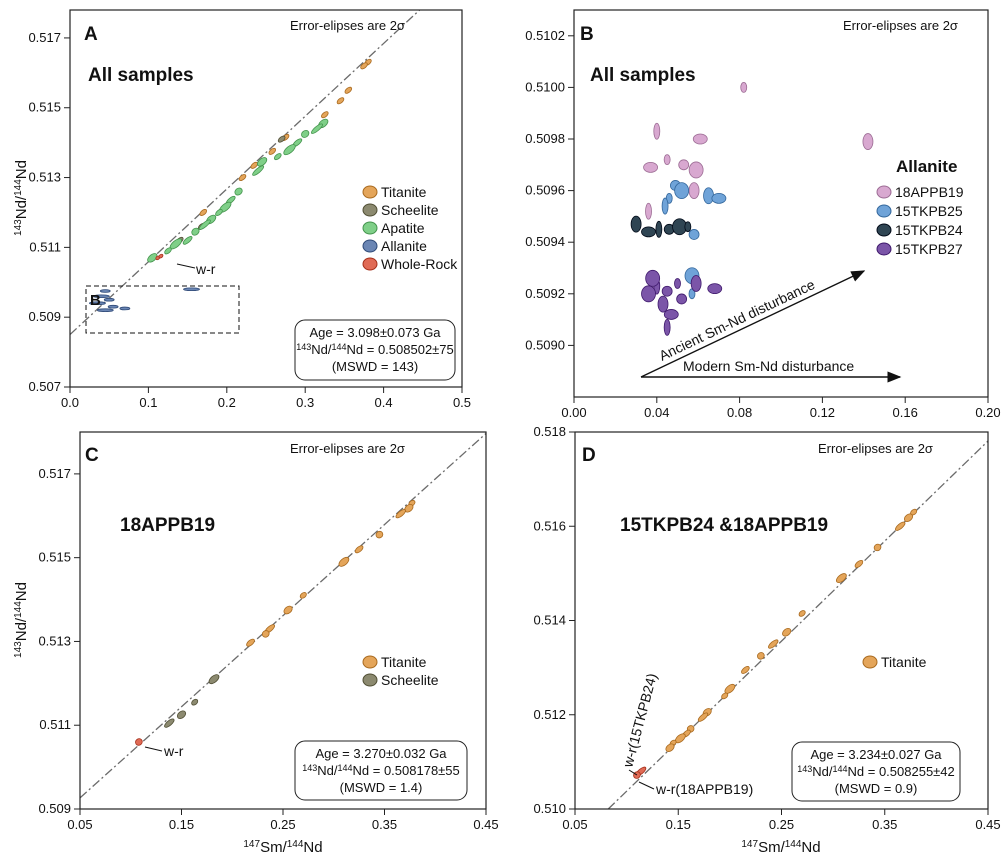 The width and height of the screenshot is (1006, 860). What do you see at coordinates (419, 264) in the screenshot?
I see `legend-label: Whole-Rock` at bounding box center [419, 264].